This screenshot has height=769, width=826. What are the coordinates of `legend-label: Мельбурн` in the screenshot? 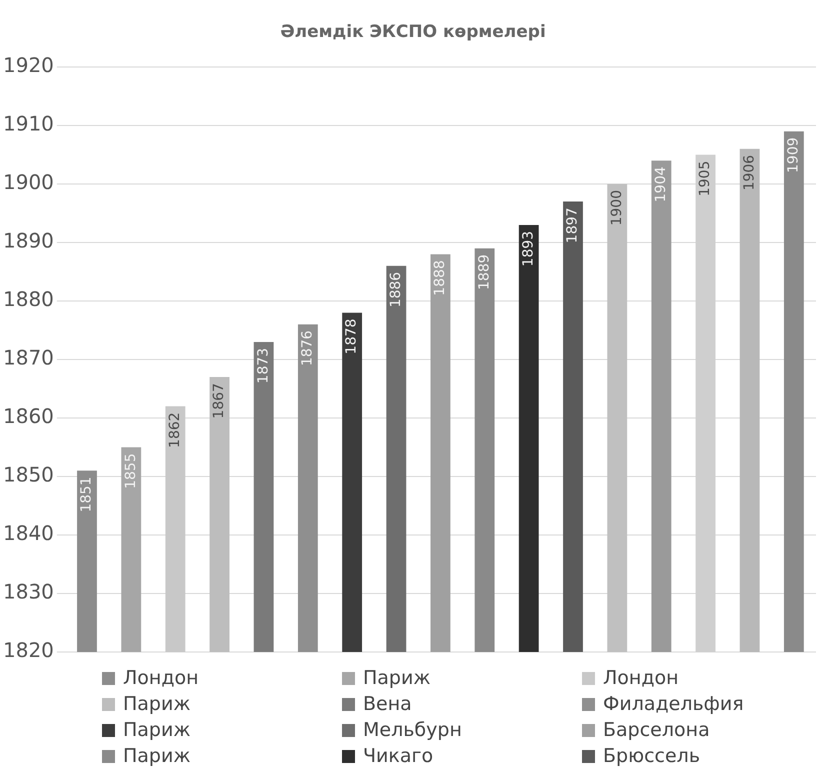 It's located at (412, 730).